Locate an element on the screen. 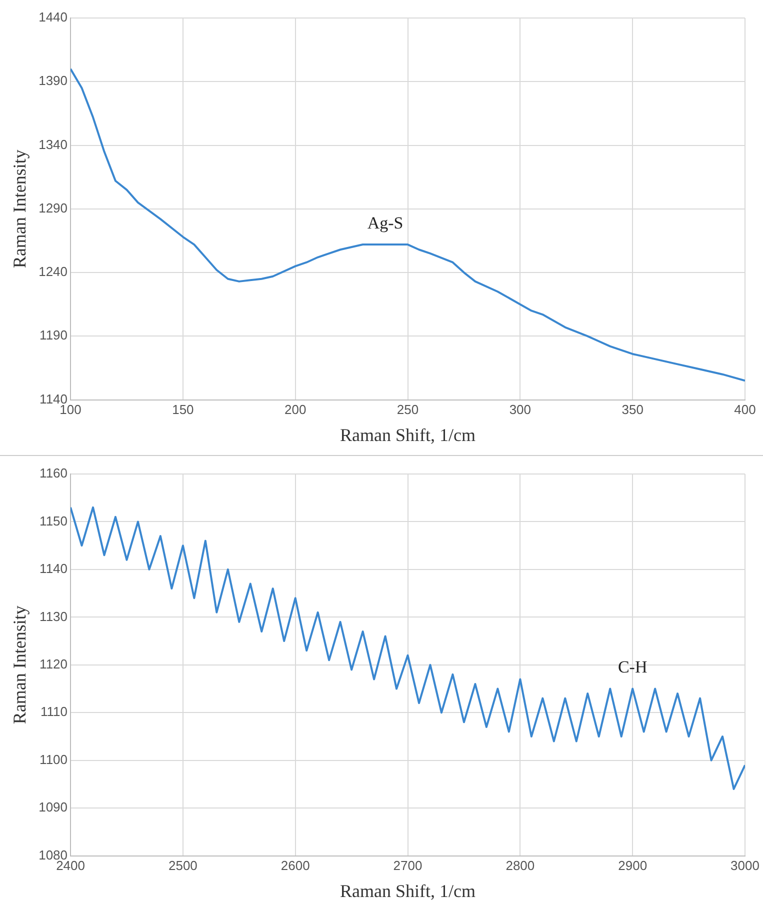 This screenshot has width=763, height=919. x-tick-label: 350 is located at coordinates (633, 410).